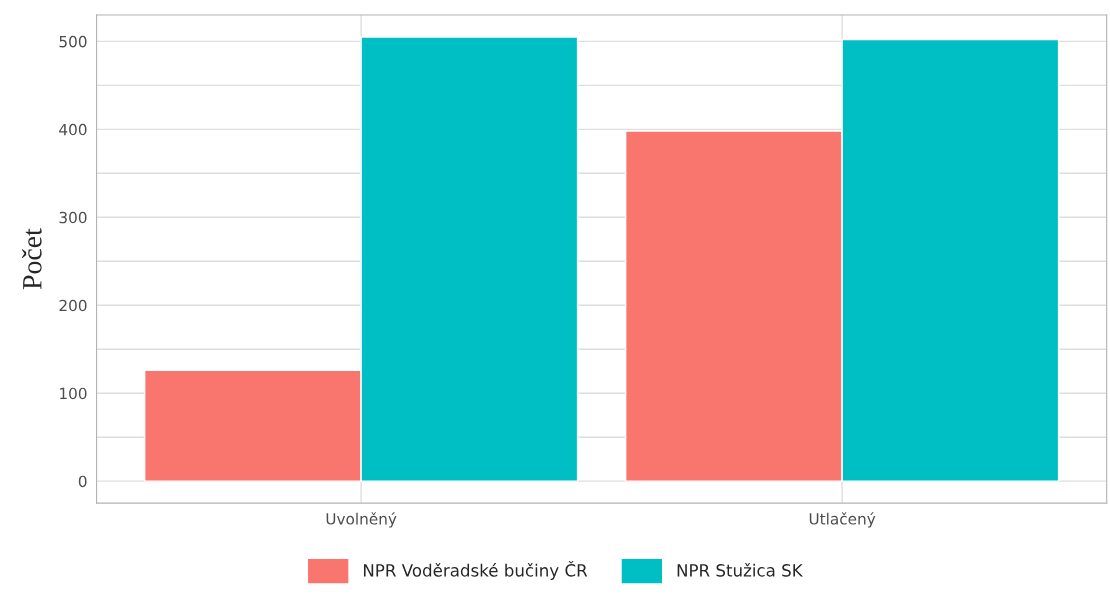  What do you see at coordinates (740, 570) in the screenshot?
I see `legend-label: NPR Stužica SK` at bounding box center [740, 570].